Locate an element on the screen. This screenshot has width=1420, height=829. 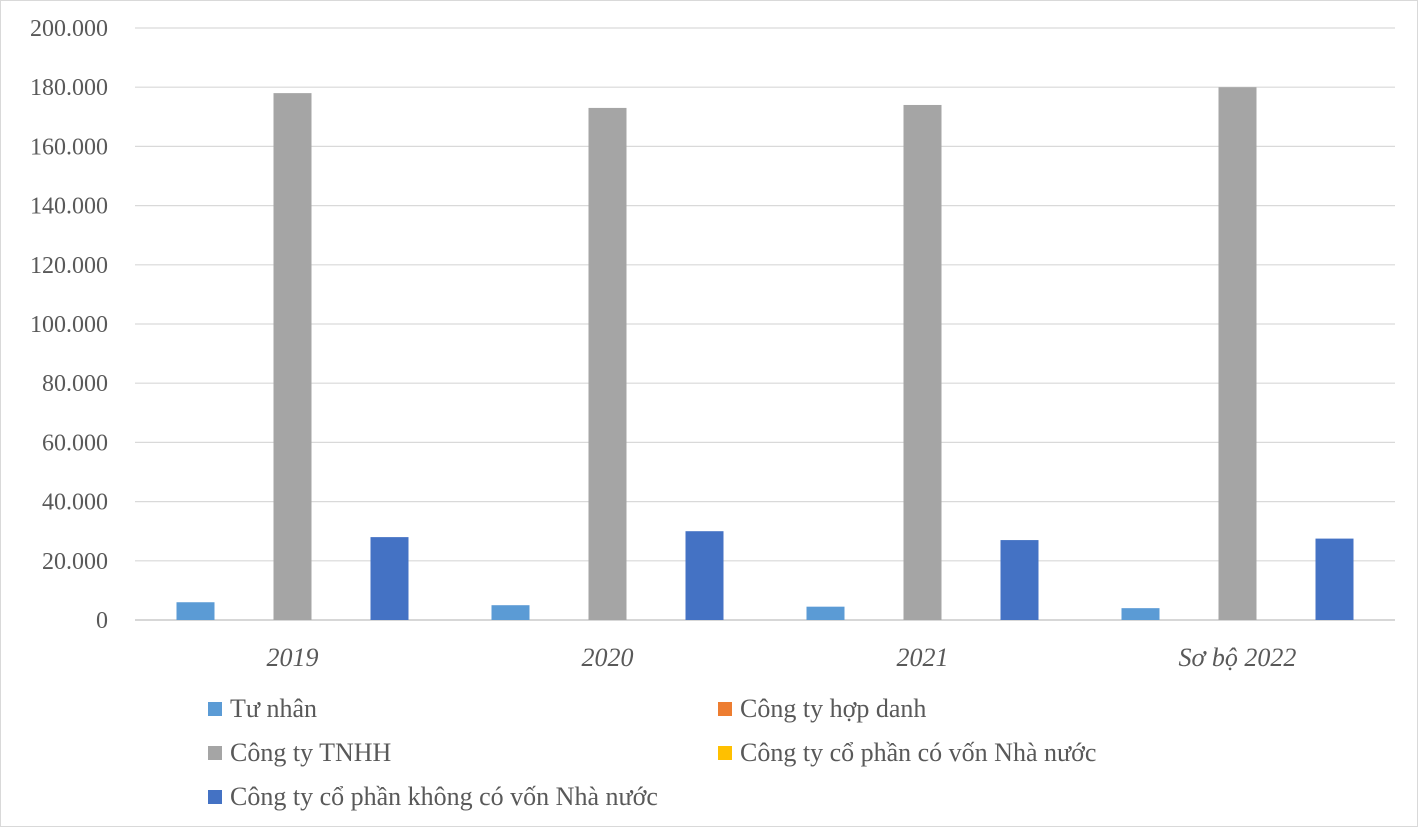
legend-item-tu-nhan: Tư nhân is located at coordinates (262, 709).